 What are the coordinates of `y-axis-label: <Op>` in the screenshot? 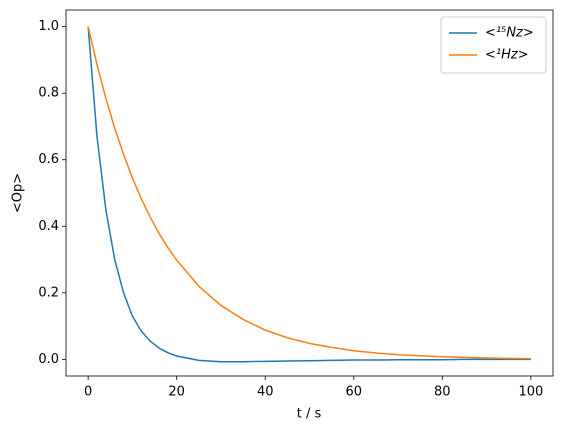 It's located at (18, 193).